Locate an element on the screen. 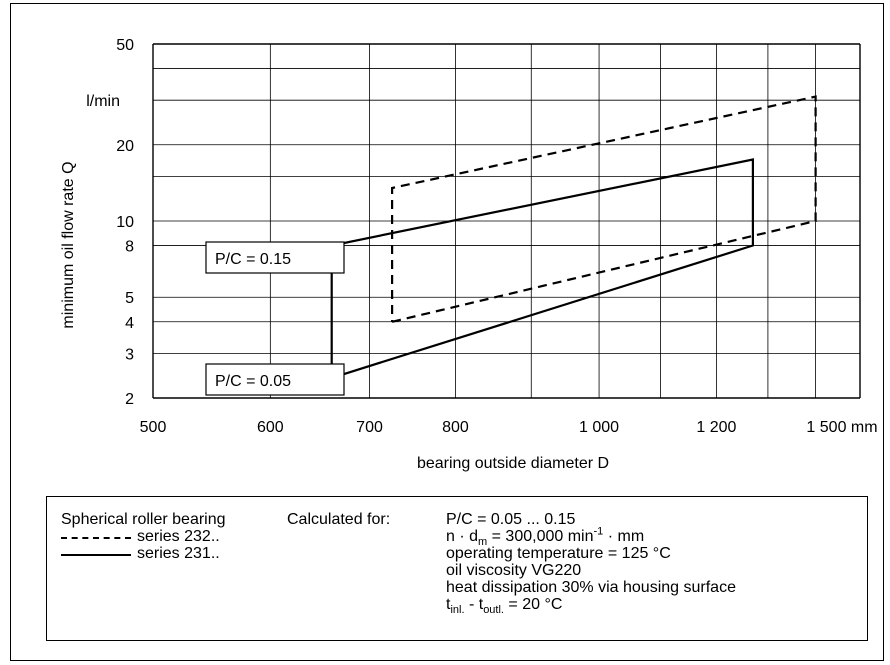  legend-label-231: series 231.. is located at coordinates (178, 553).